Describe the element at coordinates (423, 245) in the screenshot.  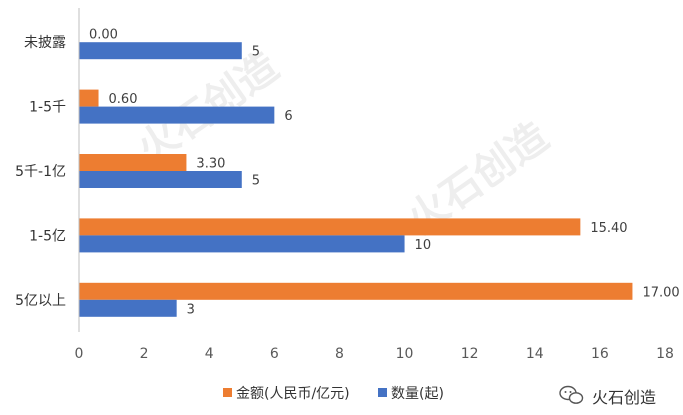
I see `data-label-count: 10` at that location.